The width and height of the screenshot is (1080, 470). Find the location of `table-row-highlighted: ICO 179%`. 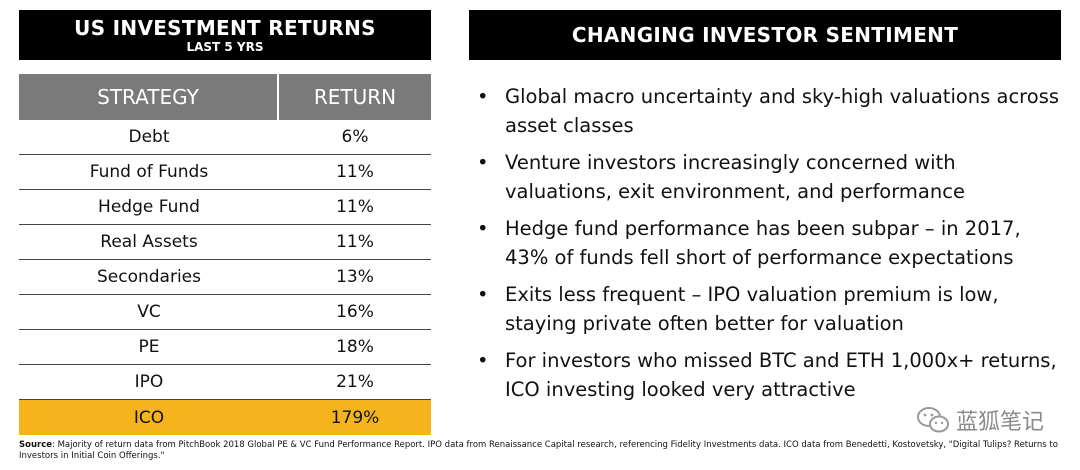

table-row-highlighted: ICO 179% is located at coordinates (225, 417).